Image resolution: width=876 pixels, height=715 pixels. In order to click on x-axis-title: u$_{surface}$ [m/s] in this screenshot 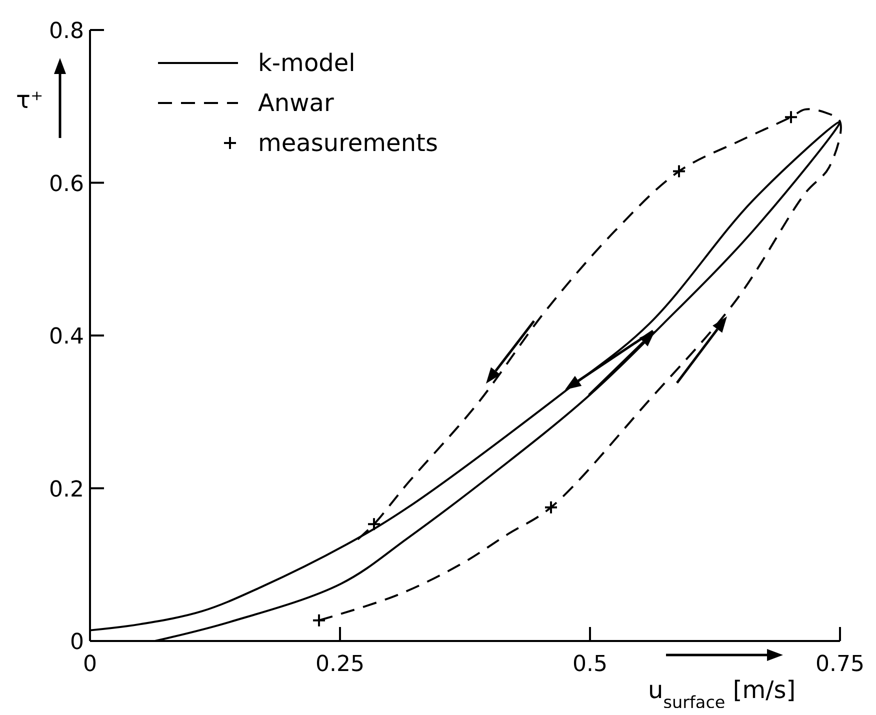, I will do `click(722, 694)`.